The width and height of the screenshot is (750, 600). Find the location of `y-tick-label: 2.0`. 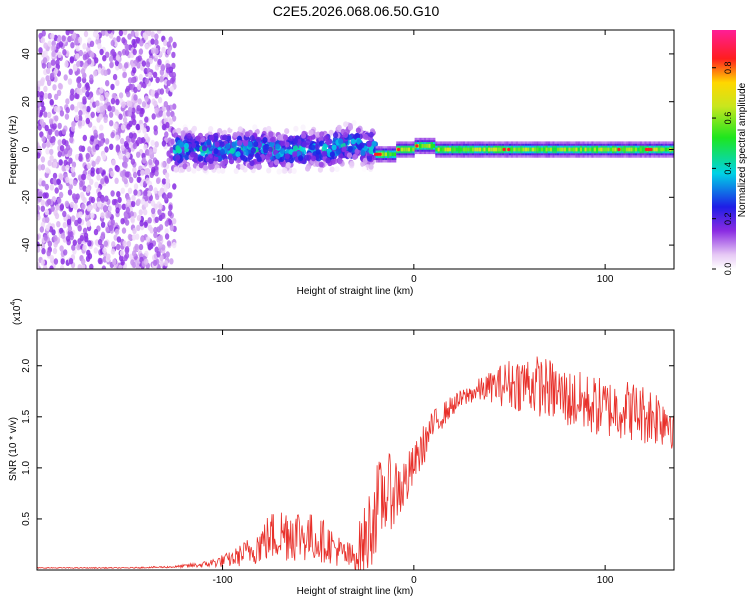

y-tick-label: 2.0 is located at coordinates (26, 365).